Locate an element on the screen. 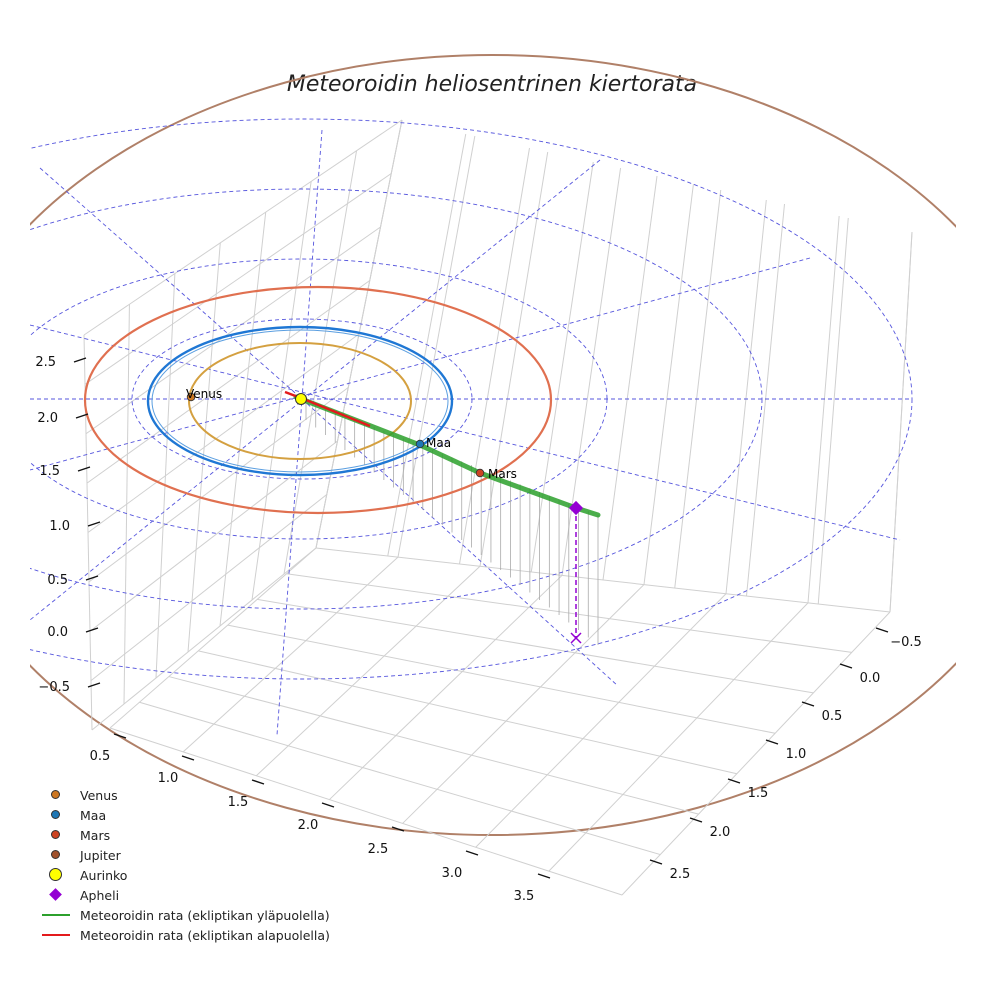 This screenshot has width=984, height=984. z-tick: 1.0 is located at coordinates (75, 526).